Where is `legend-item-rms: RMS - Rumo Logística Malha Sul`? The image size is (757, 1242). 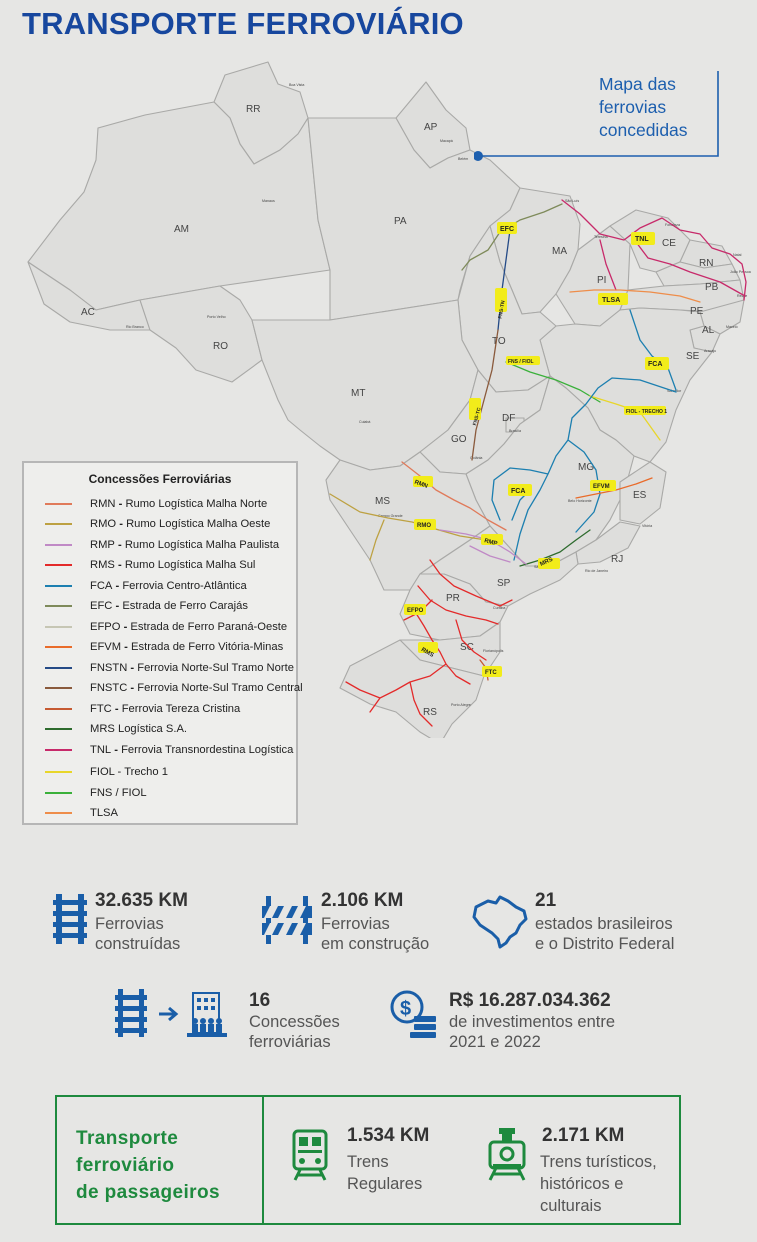
legend-item-rms: RMS - Rumo Logística Malha Sul is located at coordinates (150, 565).